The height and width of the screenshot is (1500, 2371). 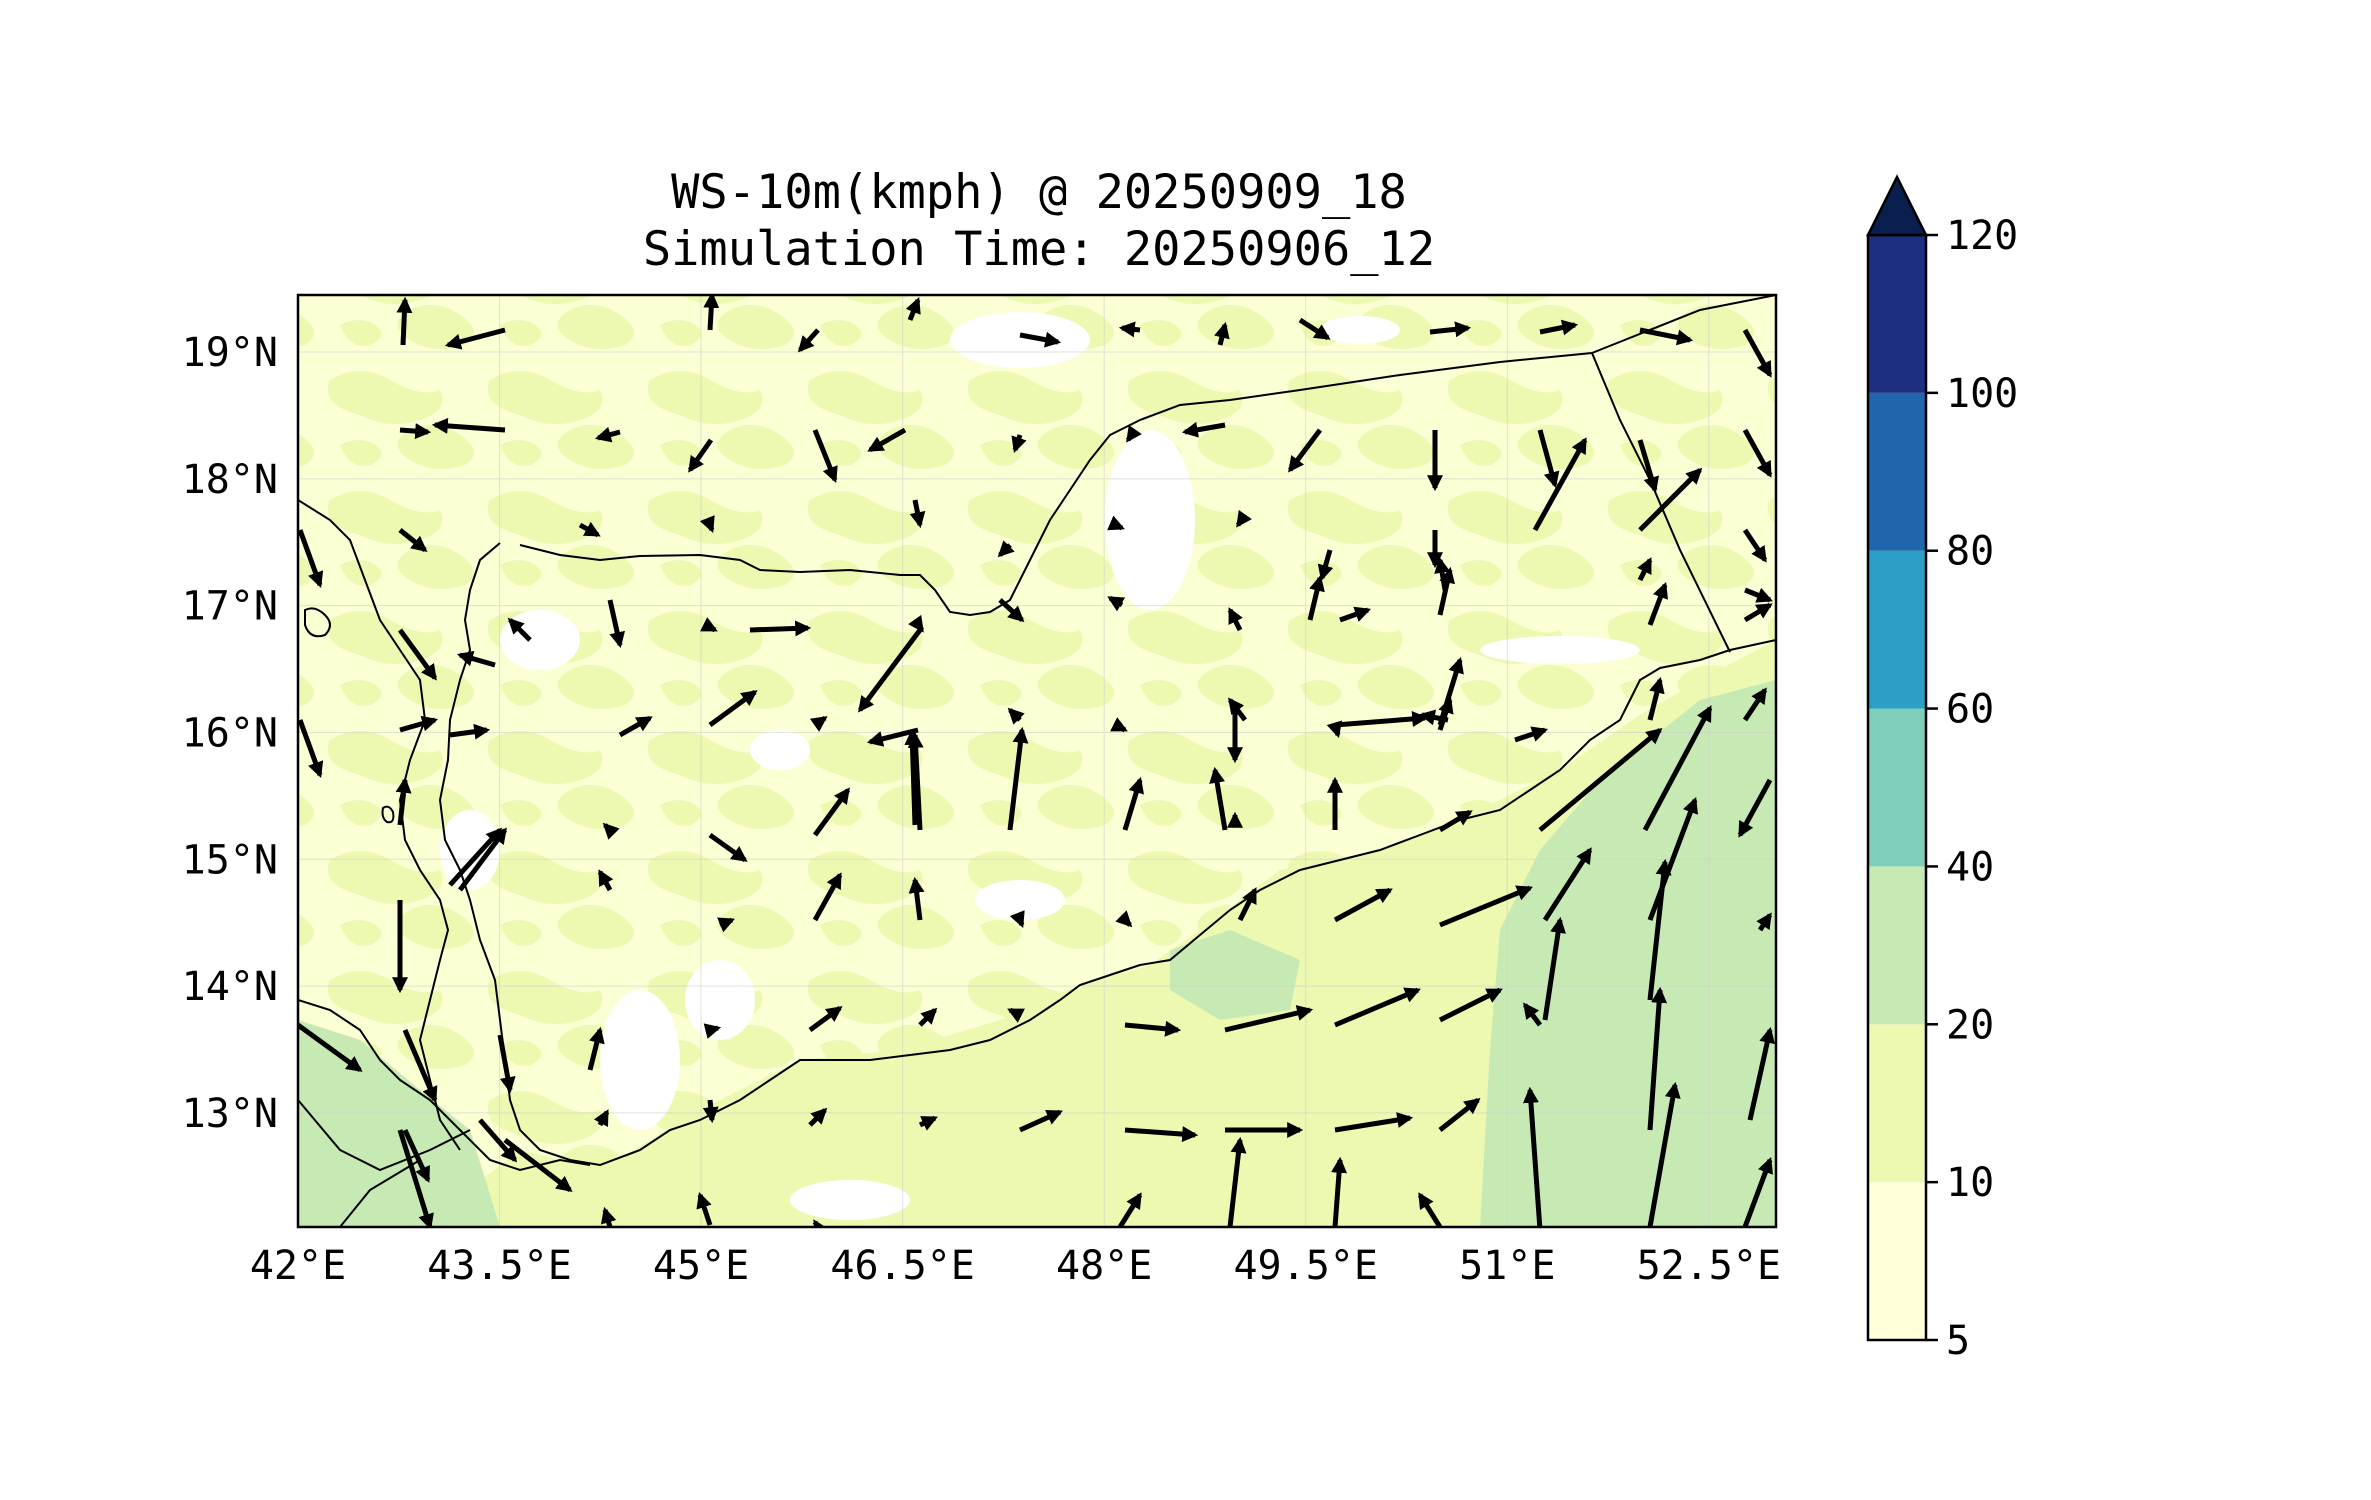 What do you see at coordinates (1970, 1183) in the screenshot?
I see `colorbar-label: 10` at bounding box center [1970, 1183].